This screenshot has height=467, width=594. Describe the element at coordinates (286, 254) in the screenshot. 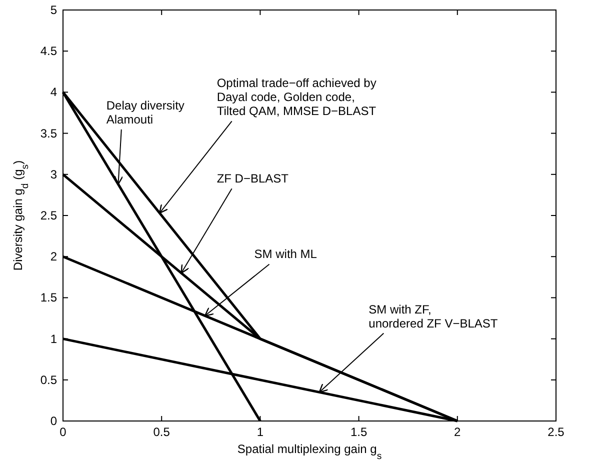

I see `annotation: SM with ML` at that location.